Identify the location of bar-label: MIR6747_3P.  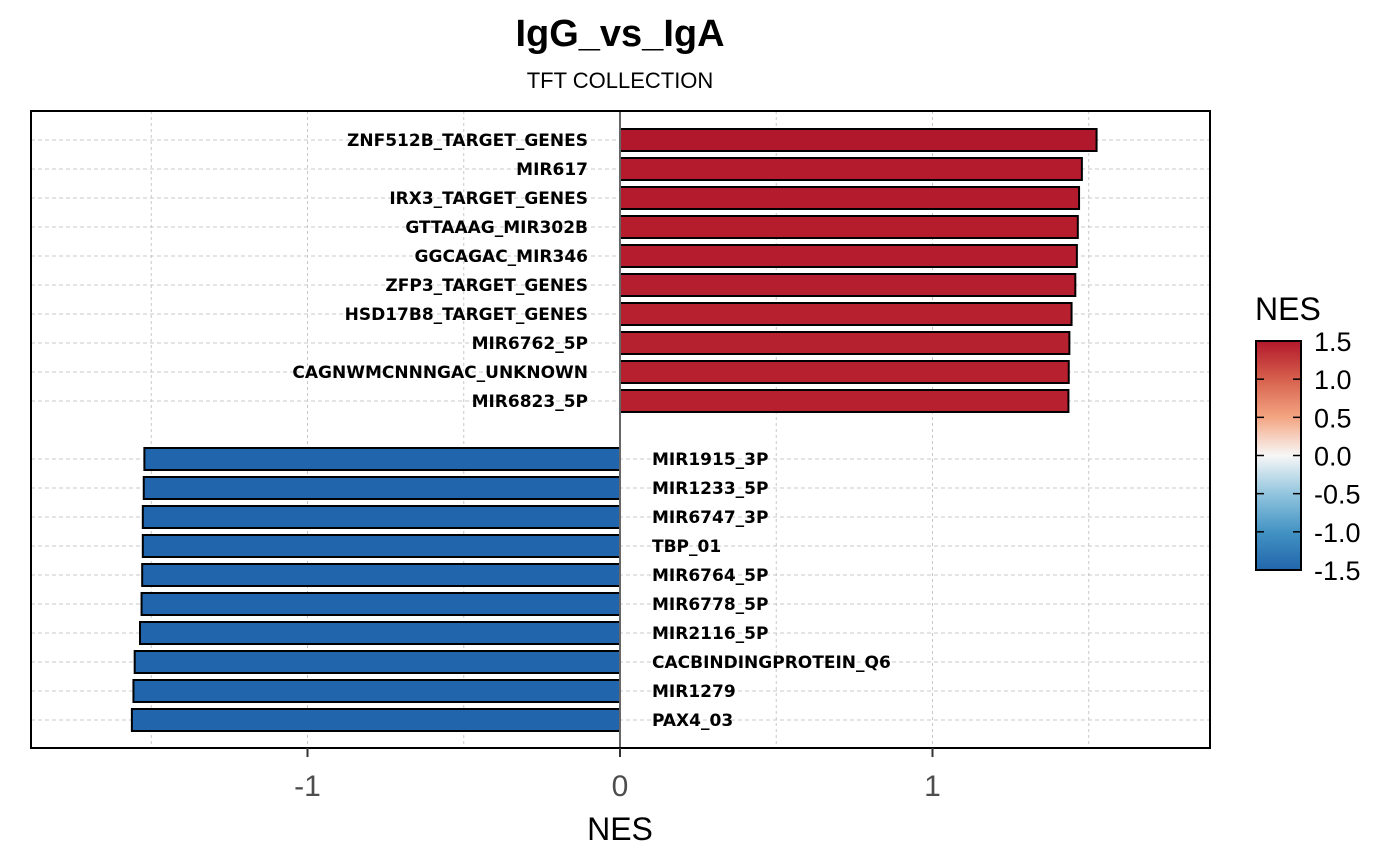
(710, 518).